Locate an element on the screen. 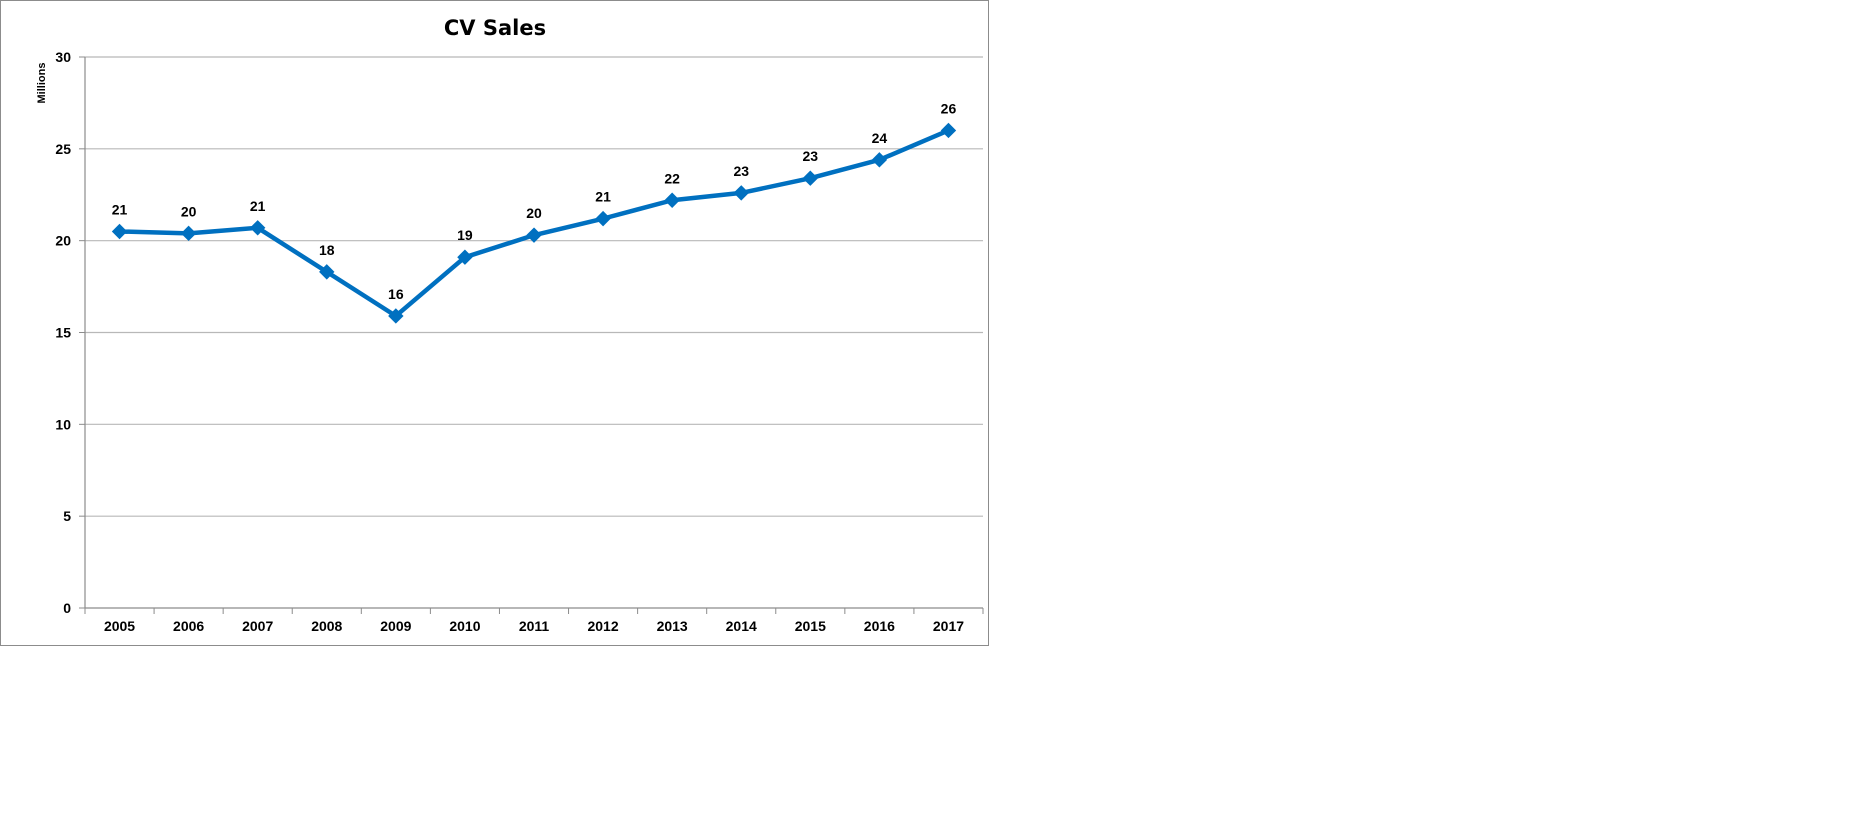 The height and width of the screenshot is (823, 1856). y-tick-label: 5 is located at coordinates (67, 516).